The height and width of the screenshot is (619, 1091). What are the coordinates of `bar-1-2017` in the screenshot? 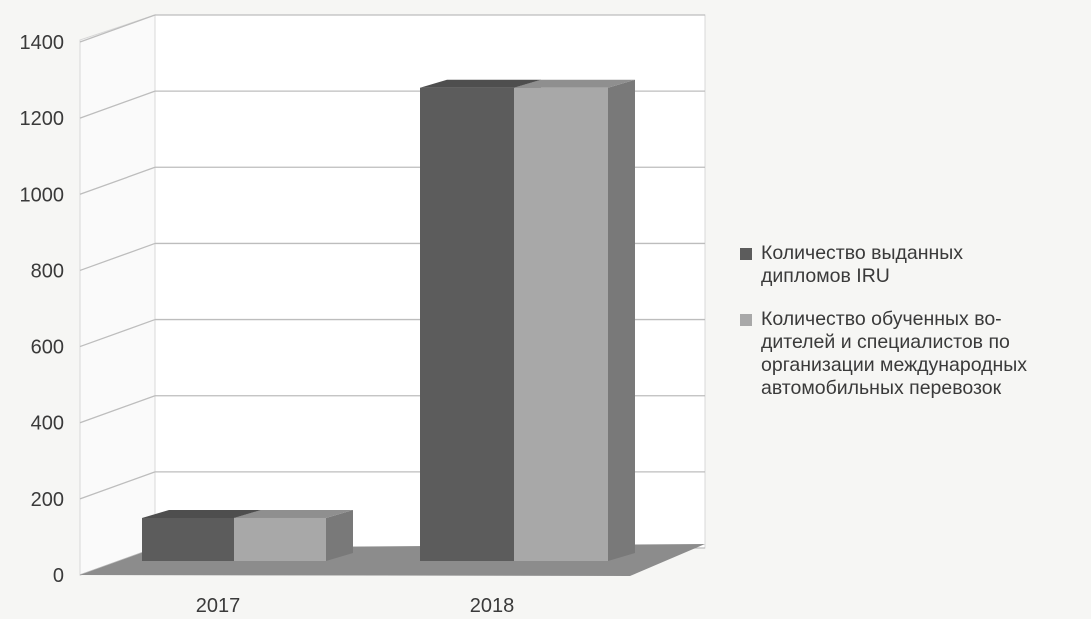 It's located at (293, 535).